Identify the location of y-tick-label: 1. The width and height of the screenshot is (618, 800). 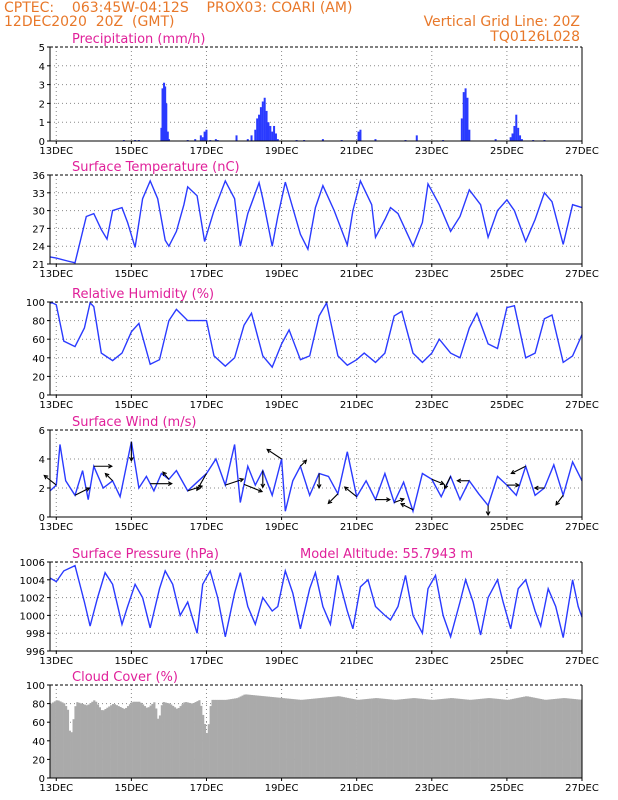
(42, 123).